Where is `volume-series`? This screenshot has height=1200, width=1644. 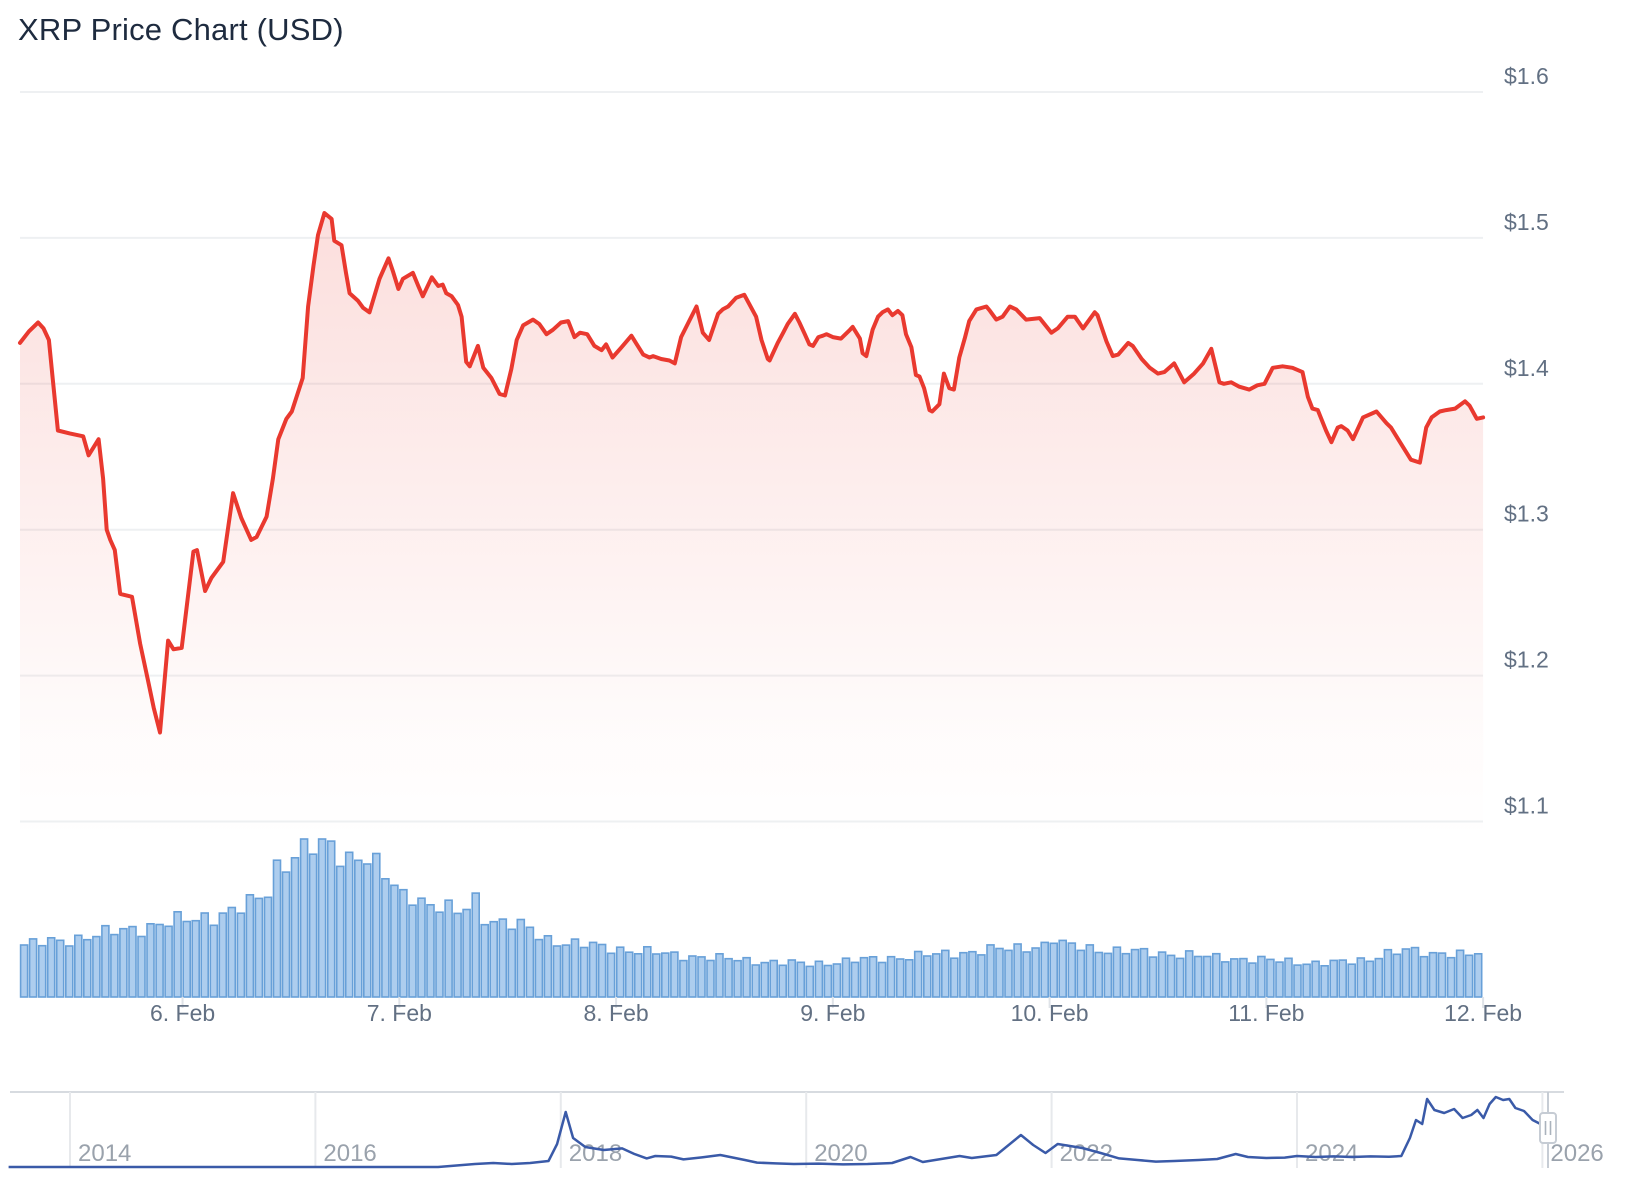
volume-series is located at coordinates (751, 918).